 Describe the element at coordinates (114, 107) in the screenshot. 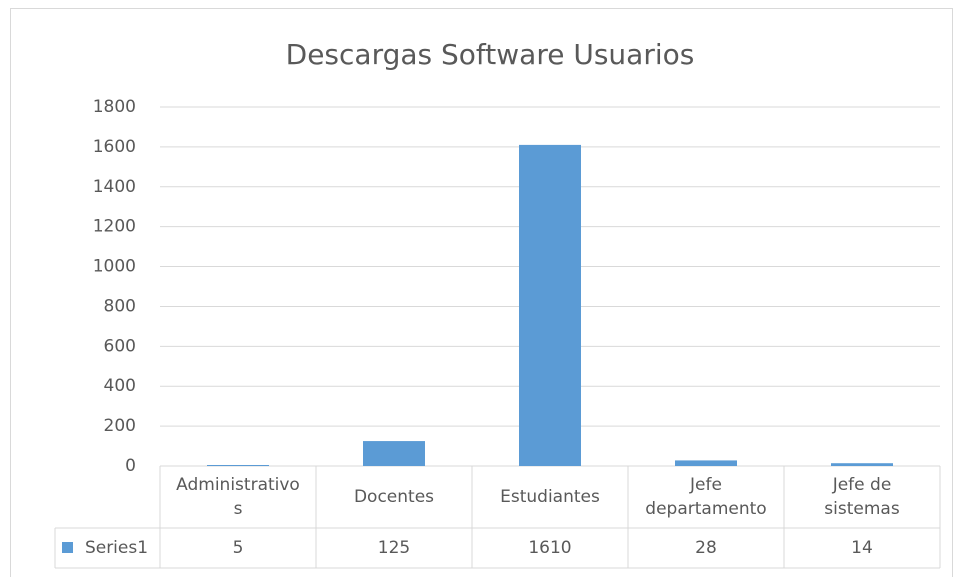

I see `y-tick-label: 1800` at that location.